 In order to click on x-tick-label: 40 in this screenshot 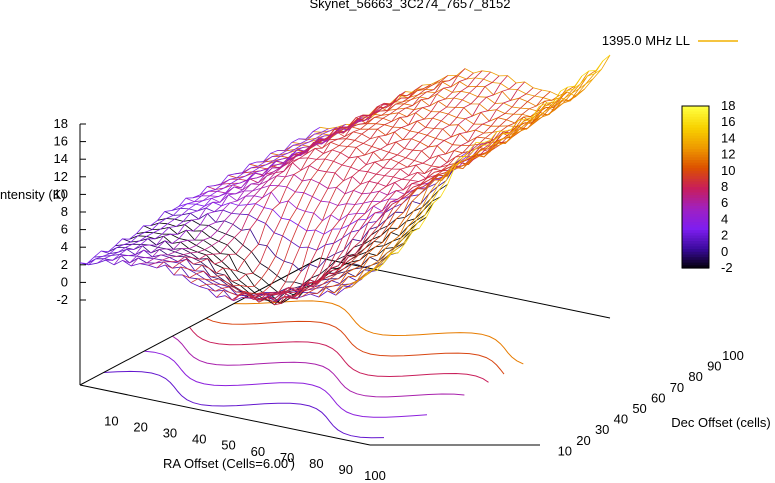, I will do `click(199, 439)`.